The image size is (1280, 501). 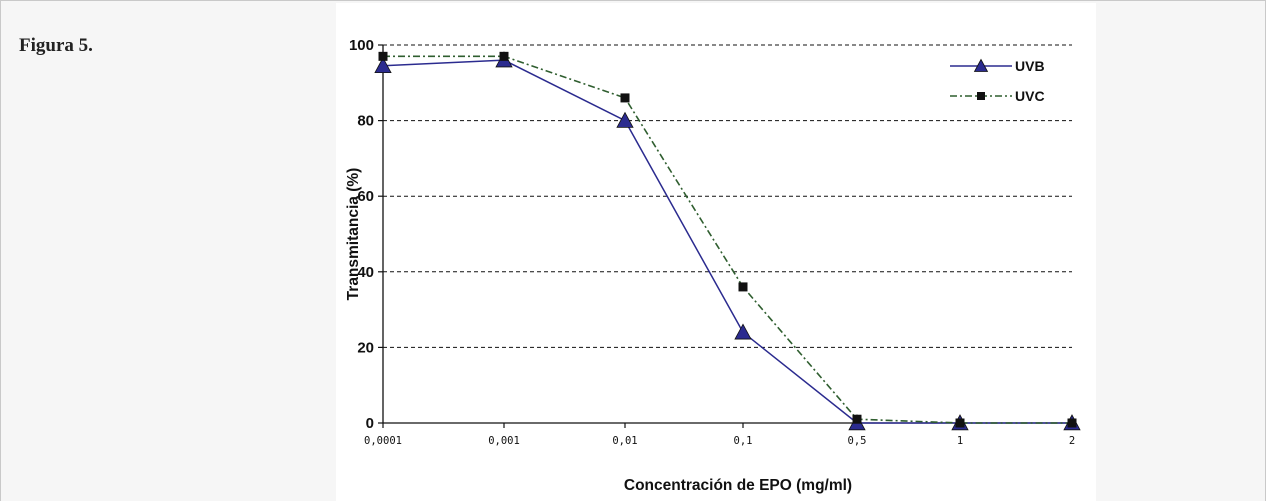 What do you see at coordinates (370, 423) in the screenshot?
I see `y-tick-label: 0` at bounding box center [370, 423].